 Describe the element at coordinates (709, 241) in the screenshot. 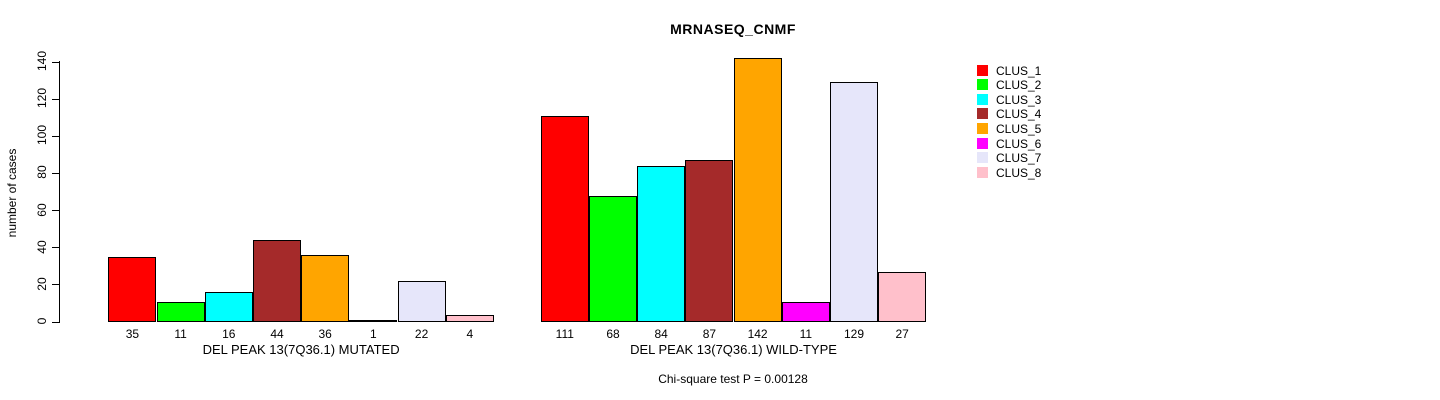

I see `bar-clus_4-group2` at that location.